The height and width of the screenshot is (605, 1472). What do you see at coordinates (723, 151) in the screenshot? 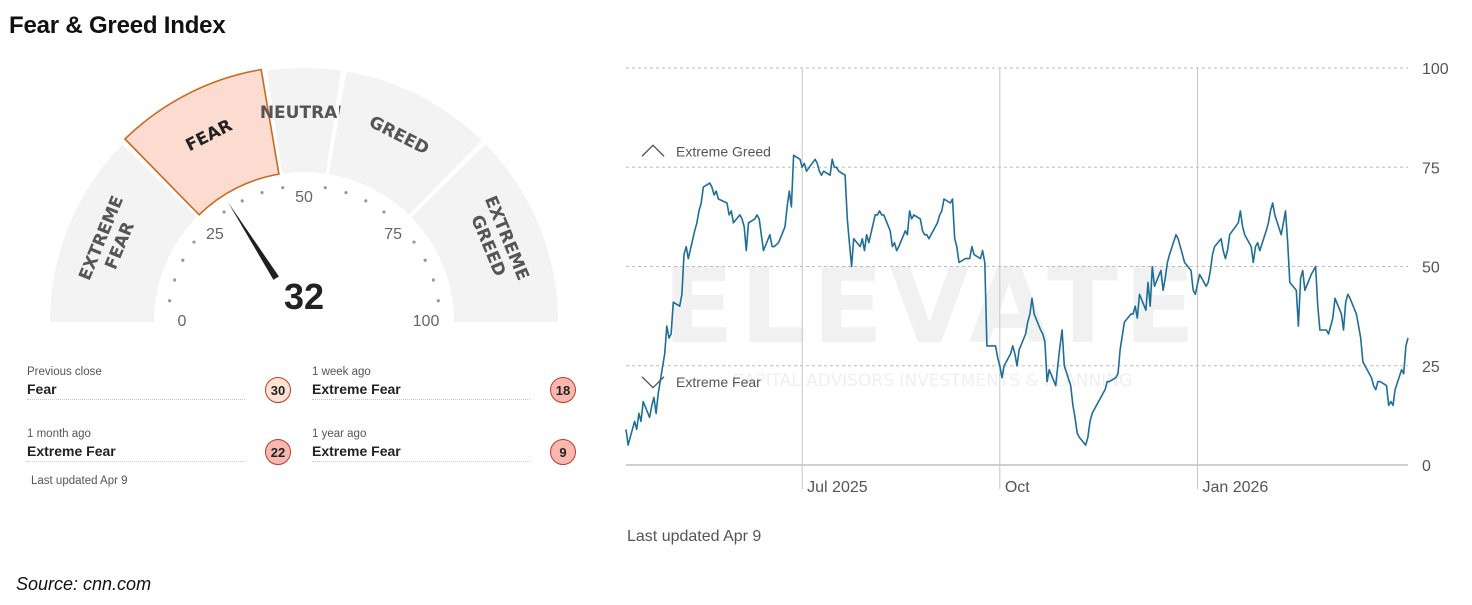
I see `band-label: Extreme Greed` at bounding box center [723, 151].